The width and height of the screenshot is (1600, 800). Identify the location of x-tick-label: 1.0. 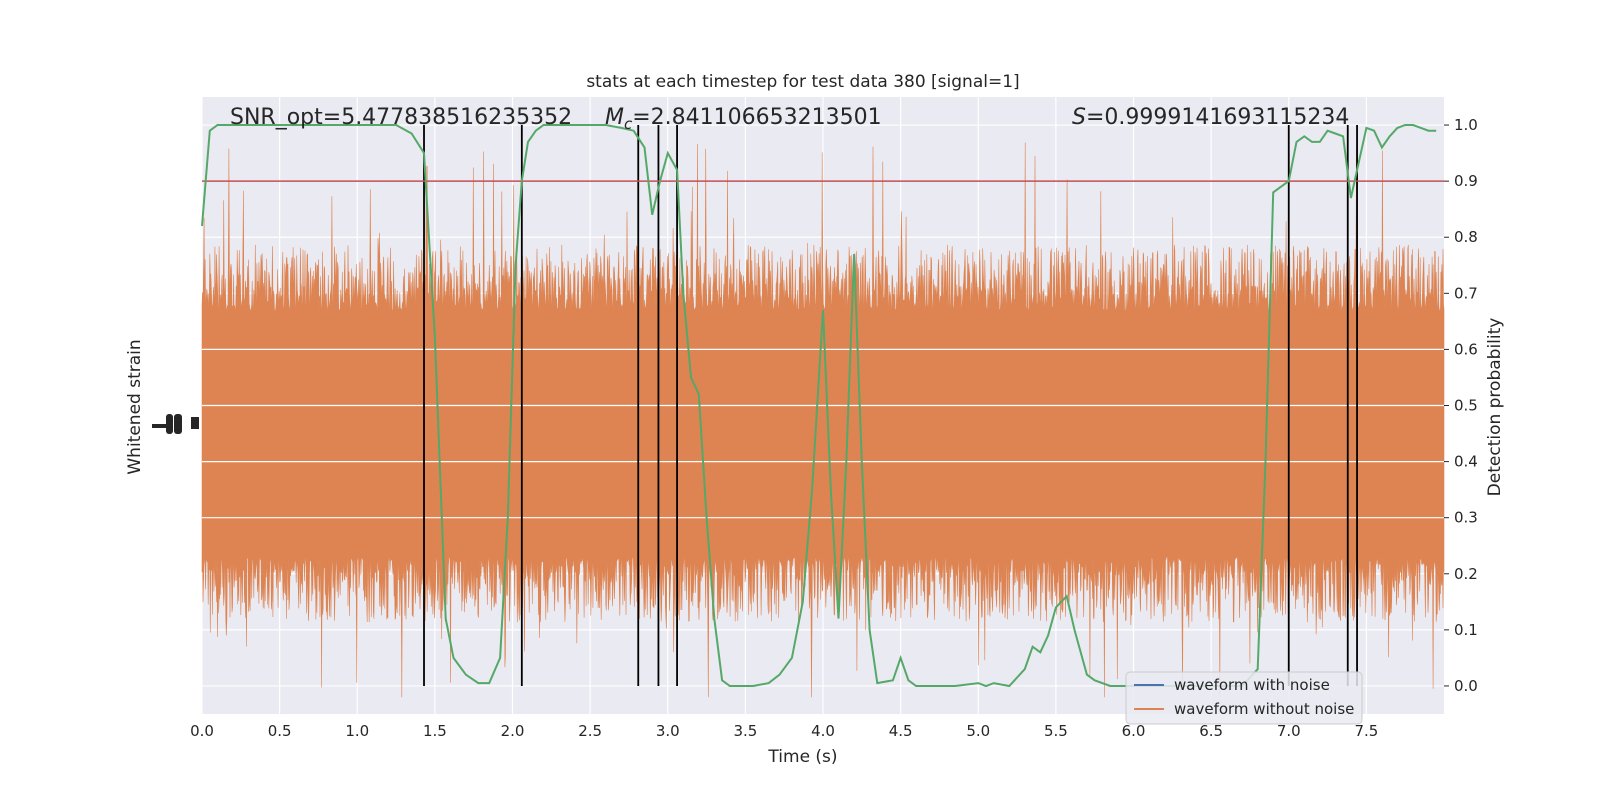
(357, 731).